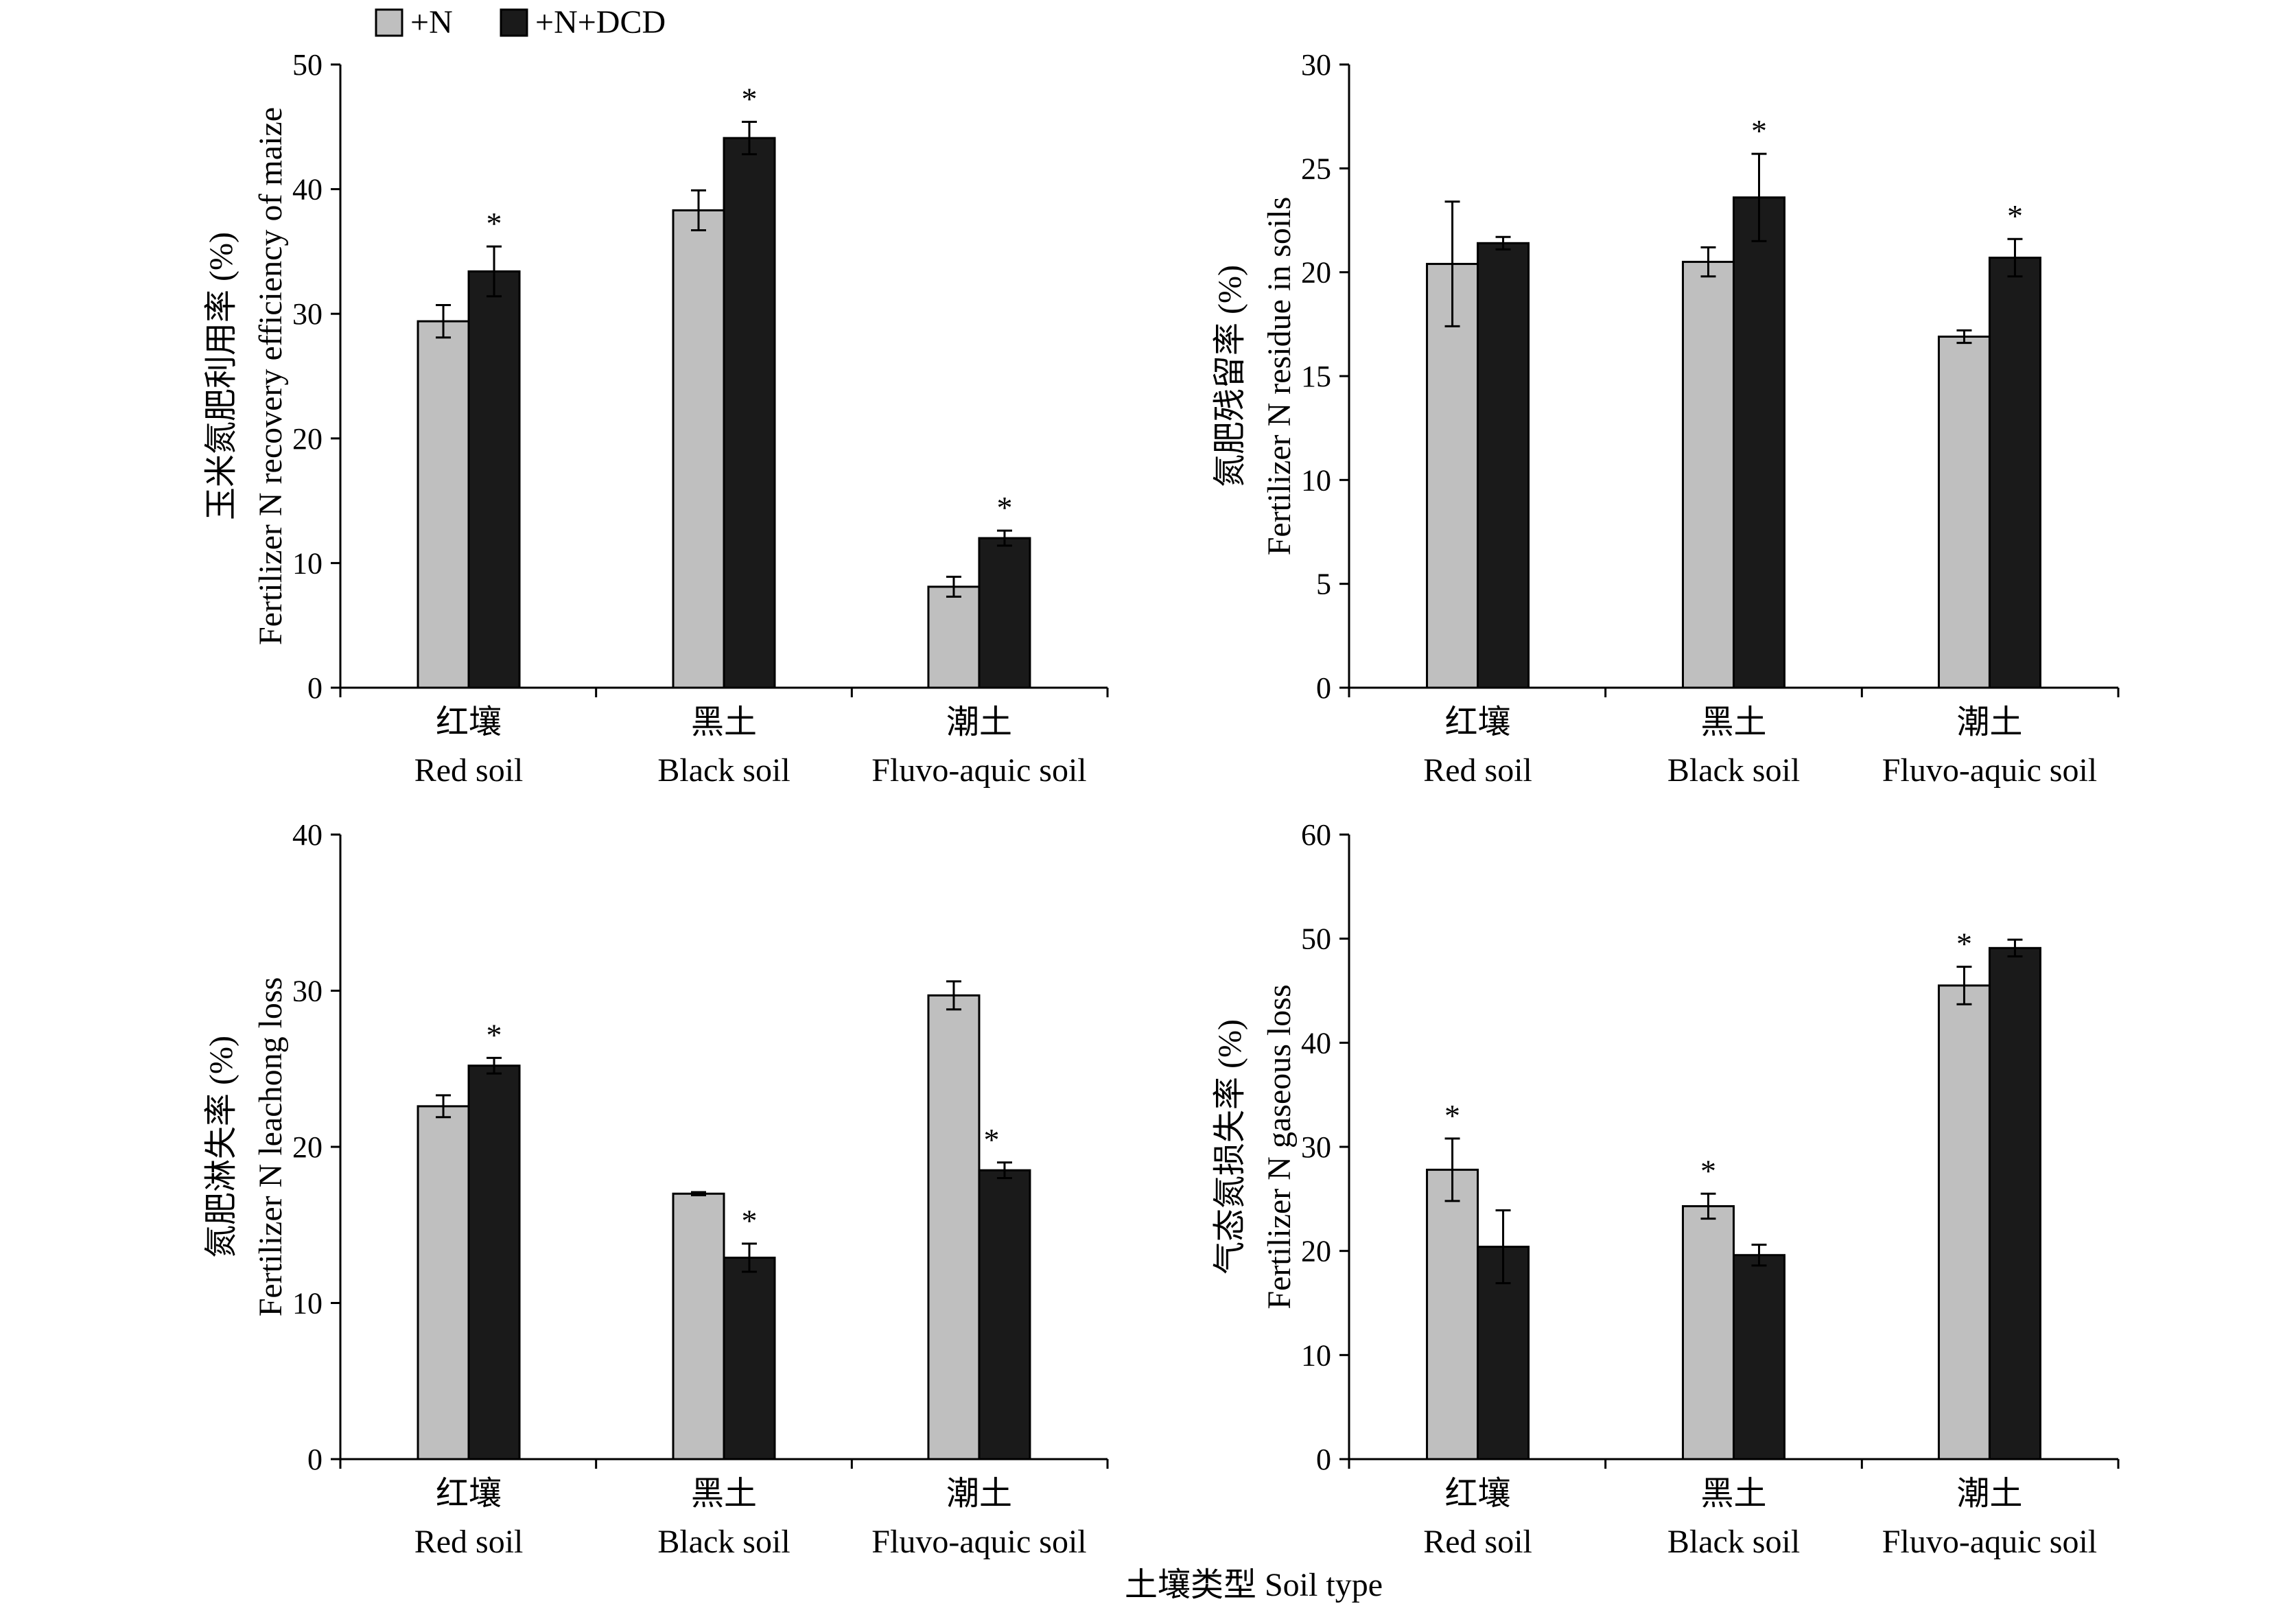 This screenshot has width=2296, height=1606. Describe the element at coordinates (1279, 1146) in the screenshot. I see `y-axis-title-en: Fertilizer N gaseous loss` at that location.